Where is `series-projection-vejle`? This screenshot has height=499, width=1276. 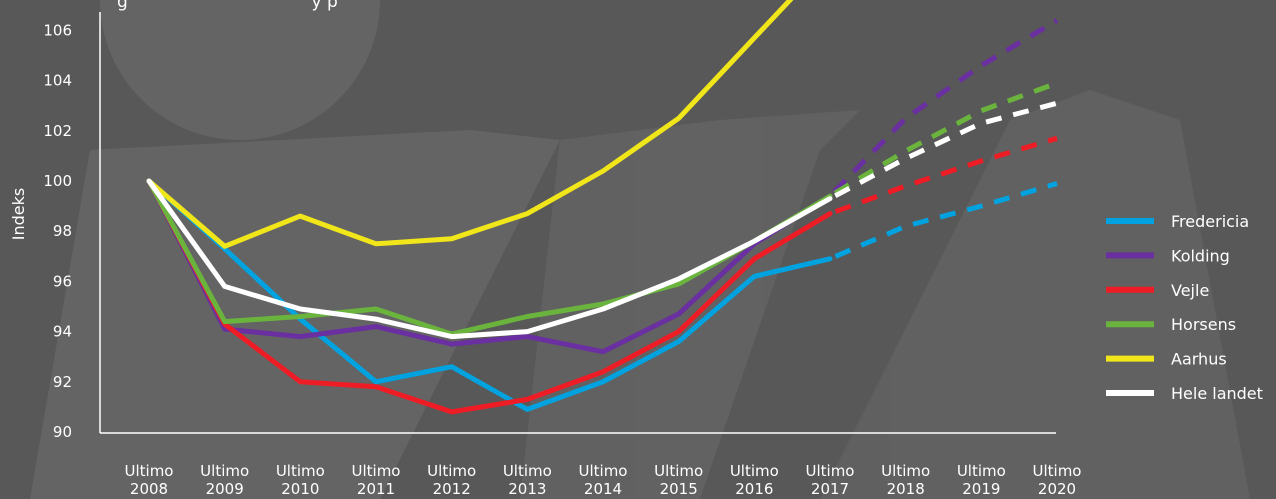
series-projection-vejle is located at coordinates (943, 175).